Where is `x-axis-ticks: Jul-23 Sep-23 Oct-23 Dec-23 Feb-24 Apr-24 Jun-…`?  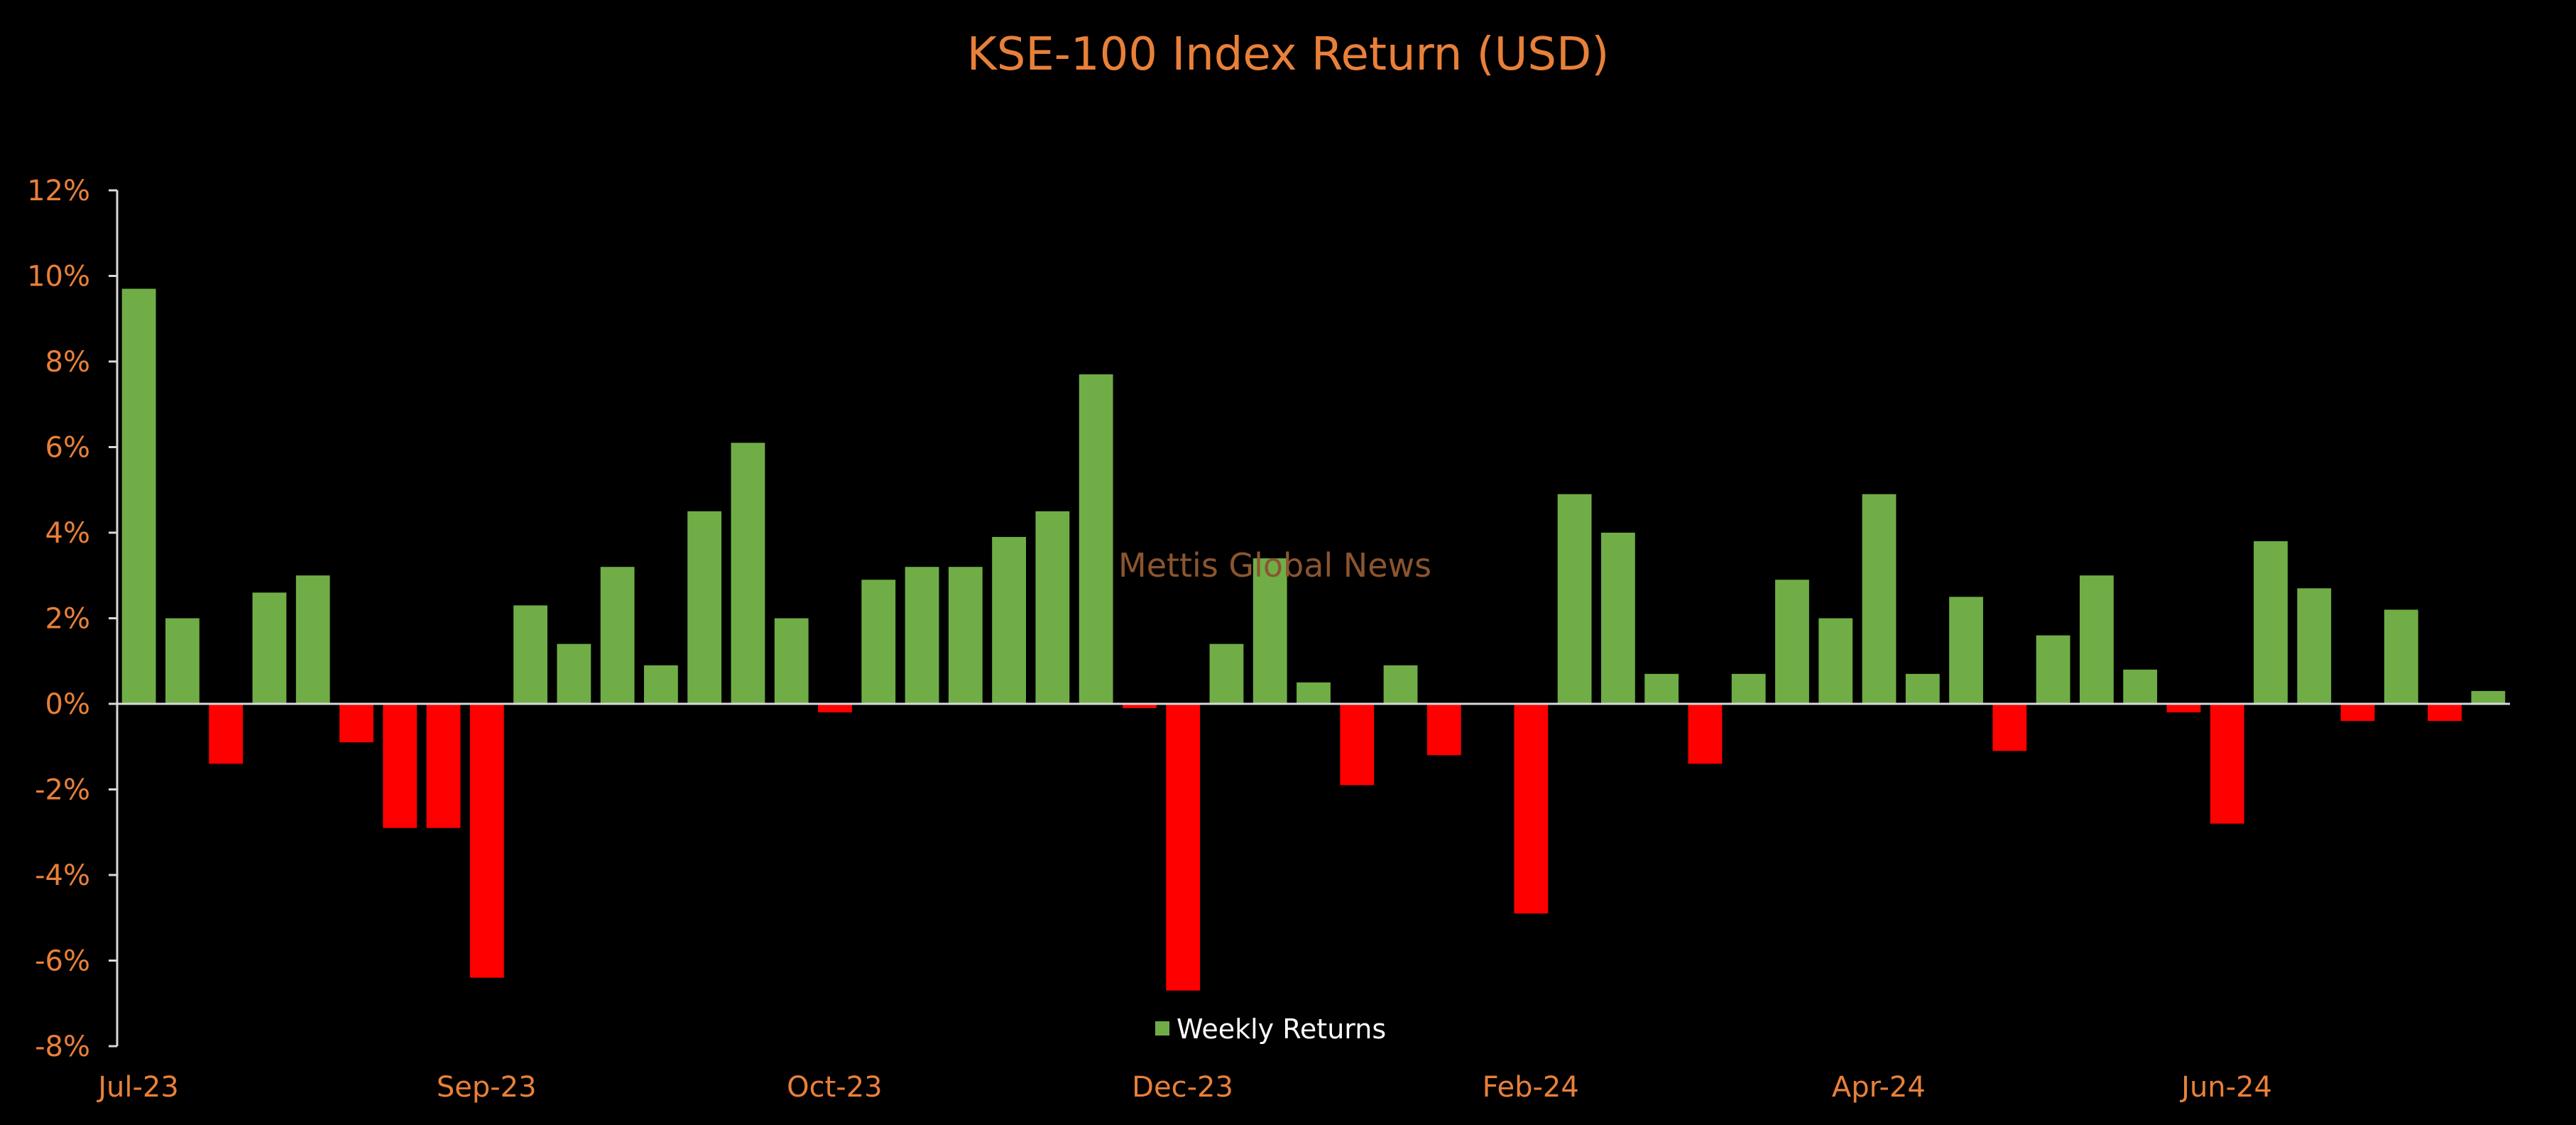
x-axis-ticks: Jul-23 Sep-23 Oct-23 Dec-23 Feb-24 Apr-24 Jun-… is located at coordinates (1184, 1087).